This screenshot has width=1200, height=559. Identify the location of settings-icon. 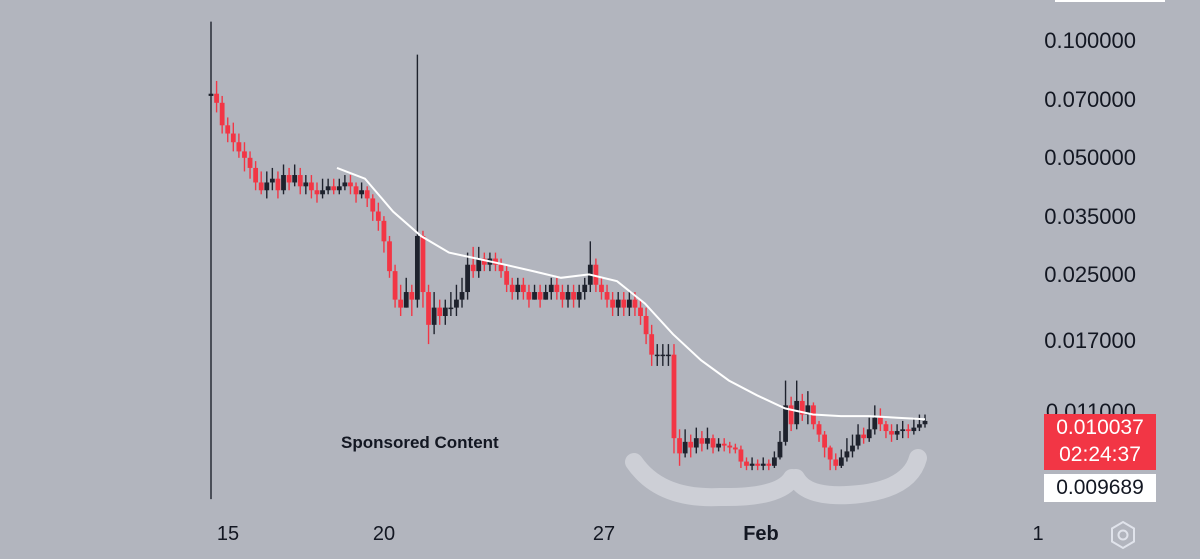
(1123, 535).